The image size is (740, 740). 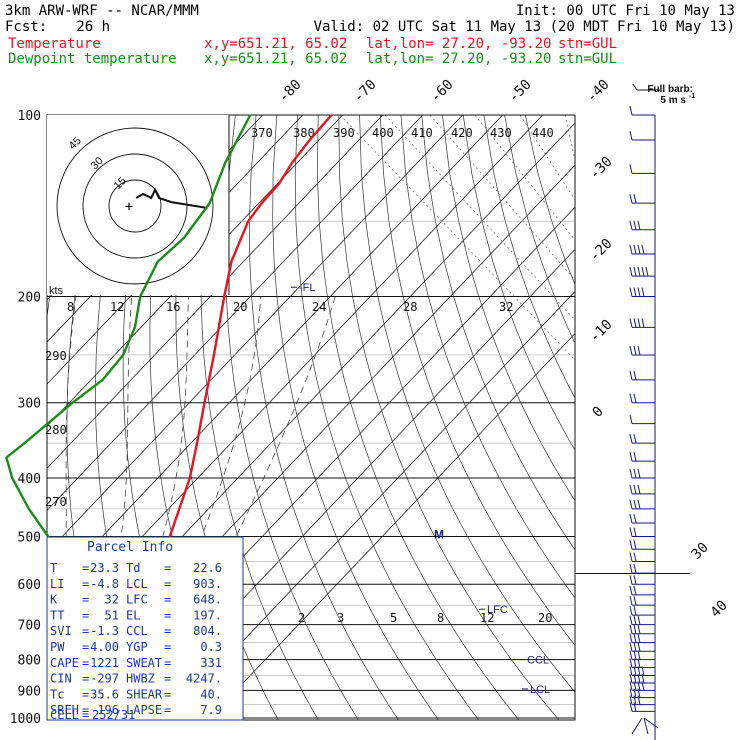 What do you see at coordinates (29, 116) in the screenshot?
I see `pressure-label-100: 100` at bounding box center [29, 116].